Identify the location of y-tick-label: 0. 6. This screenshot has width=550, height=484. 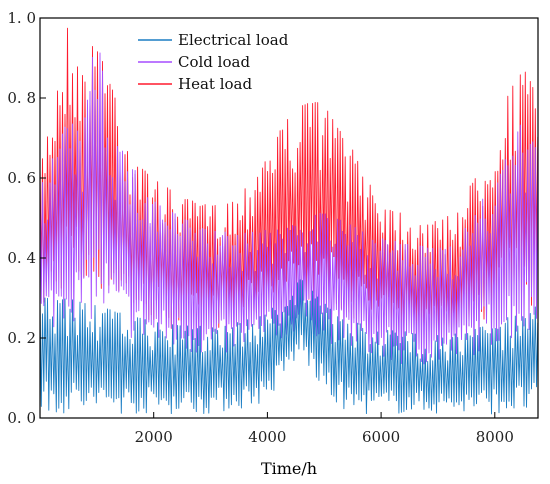
(21, 178).